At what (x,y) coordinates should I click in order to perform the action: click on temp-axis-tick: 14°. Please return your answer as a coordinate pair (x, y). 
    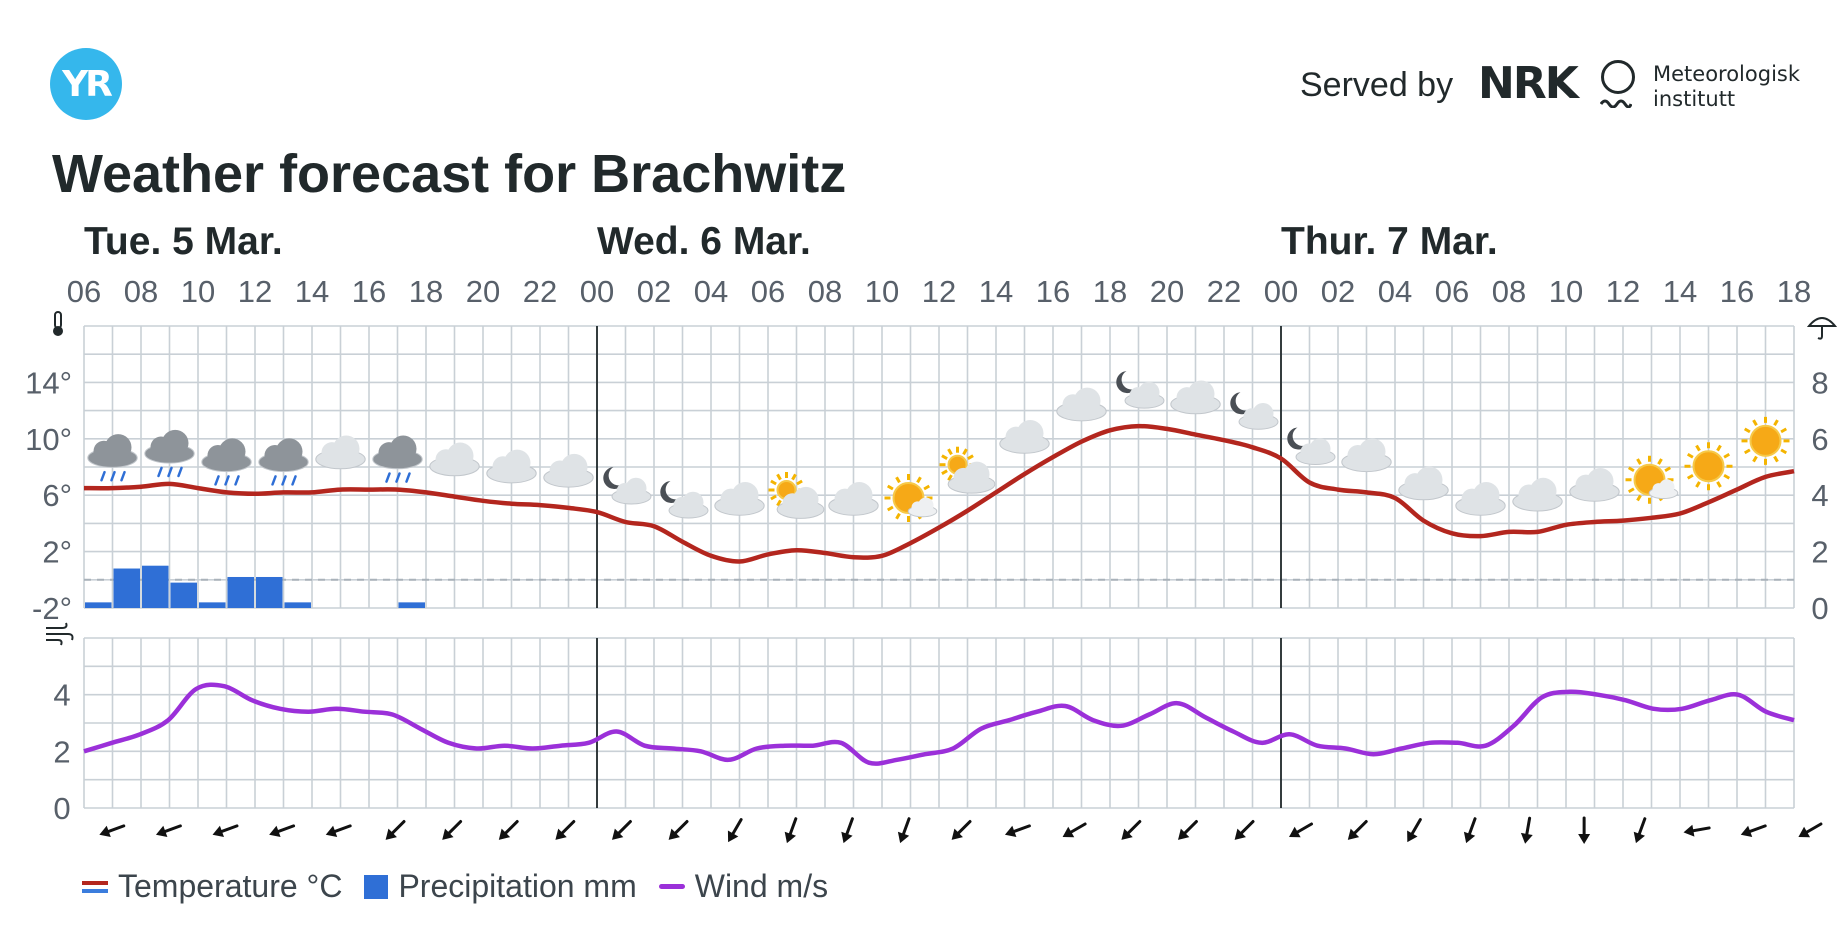
    Looking at the image, I should click on (48, 382).